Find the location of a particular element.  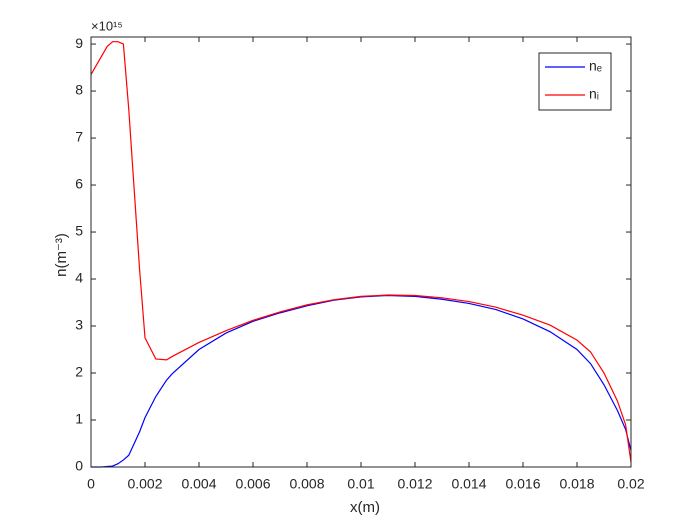

y-tick-label: 3 is located at coordinates (79, 325).